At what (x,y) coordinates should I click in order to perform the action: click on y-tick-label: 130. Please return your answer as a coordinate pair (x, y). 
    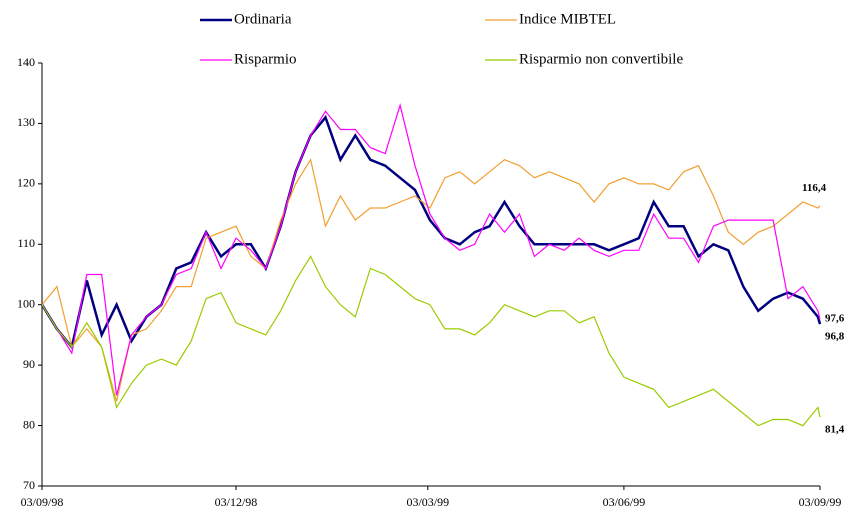
    Looking at the image, I should click on (26, 122).